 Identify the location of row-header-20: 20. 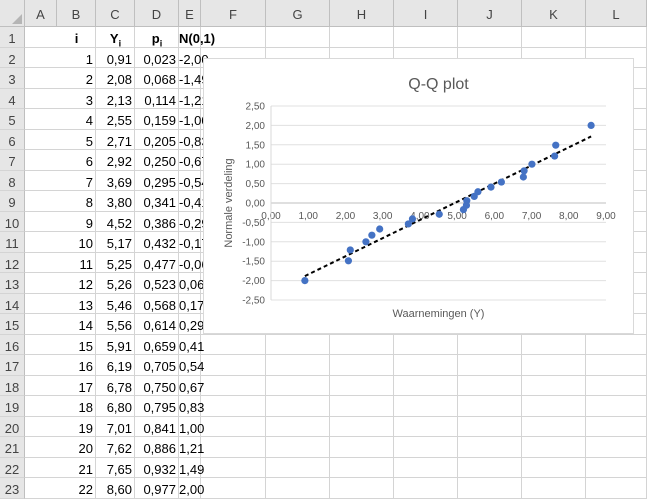
(12, 427).